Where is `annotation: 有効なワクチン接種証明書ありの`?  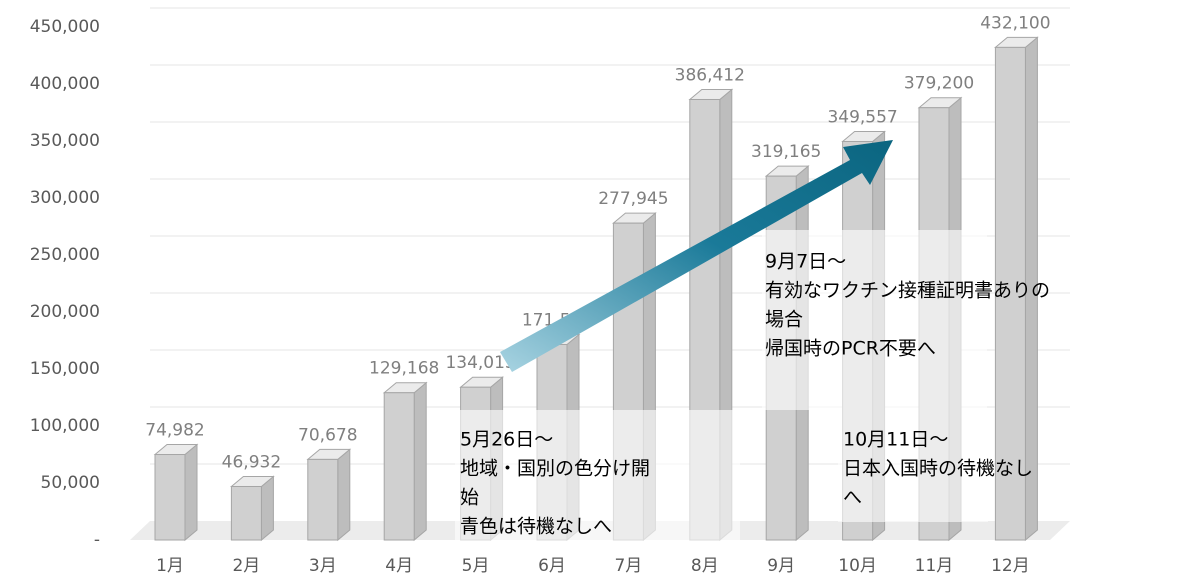
annotation: 有効なワクチン接種証明書ありの is located at coordinates (907, 291).